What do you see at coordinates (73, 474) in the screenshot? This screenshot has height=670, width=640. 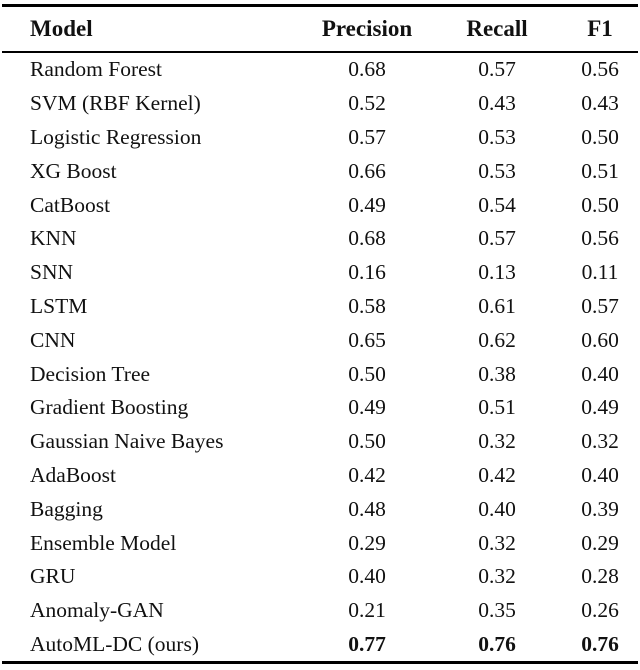 I see `model-name: AdaBoost` at bounding box center [73, 474].